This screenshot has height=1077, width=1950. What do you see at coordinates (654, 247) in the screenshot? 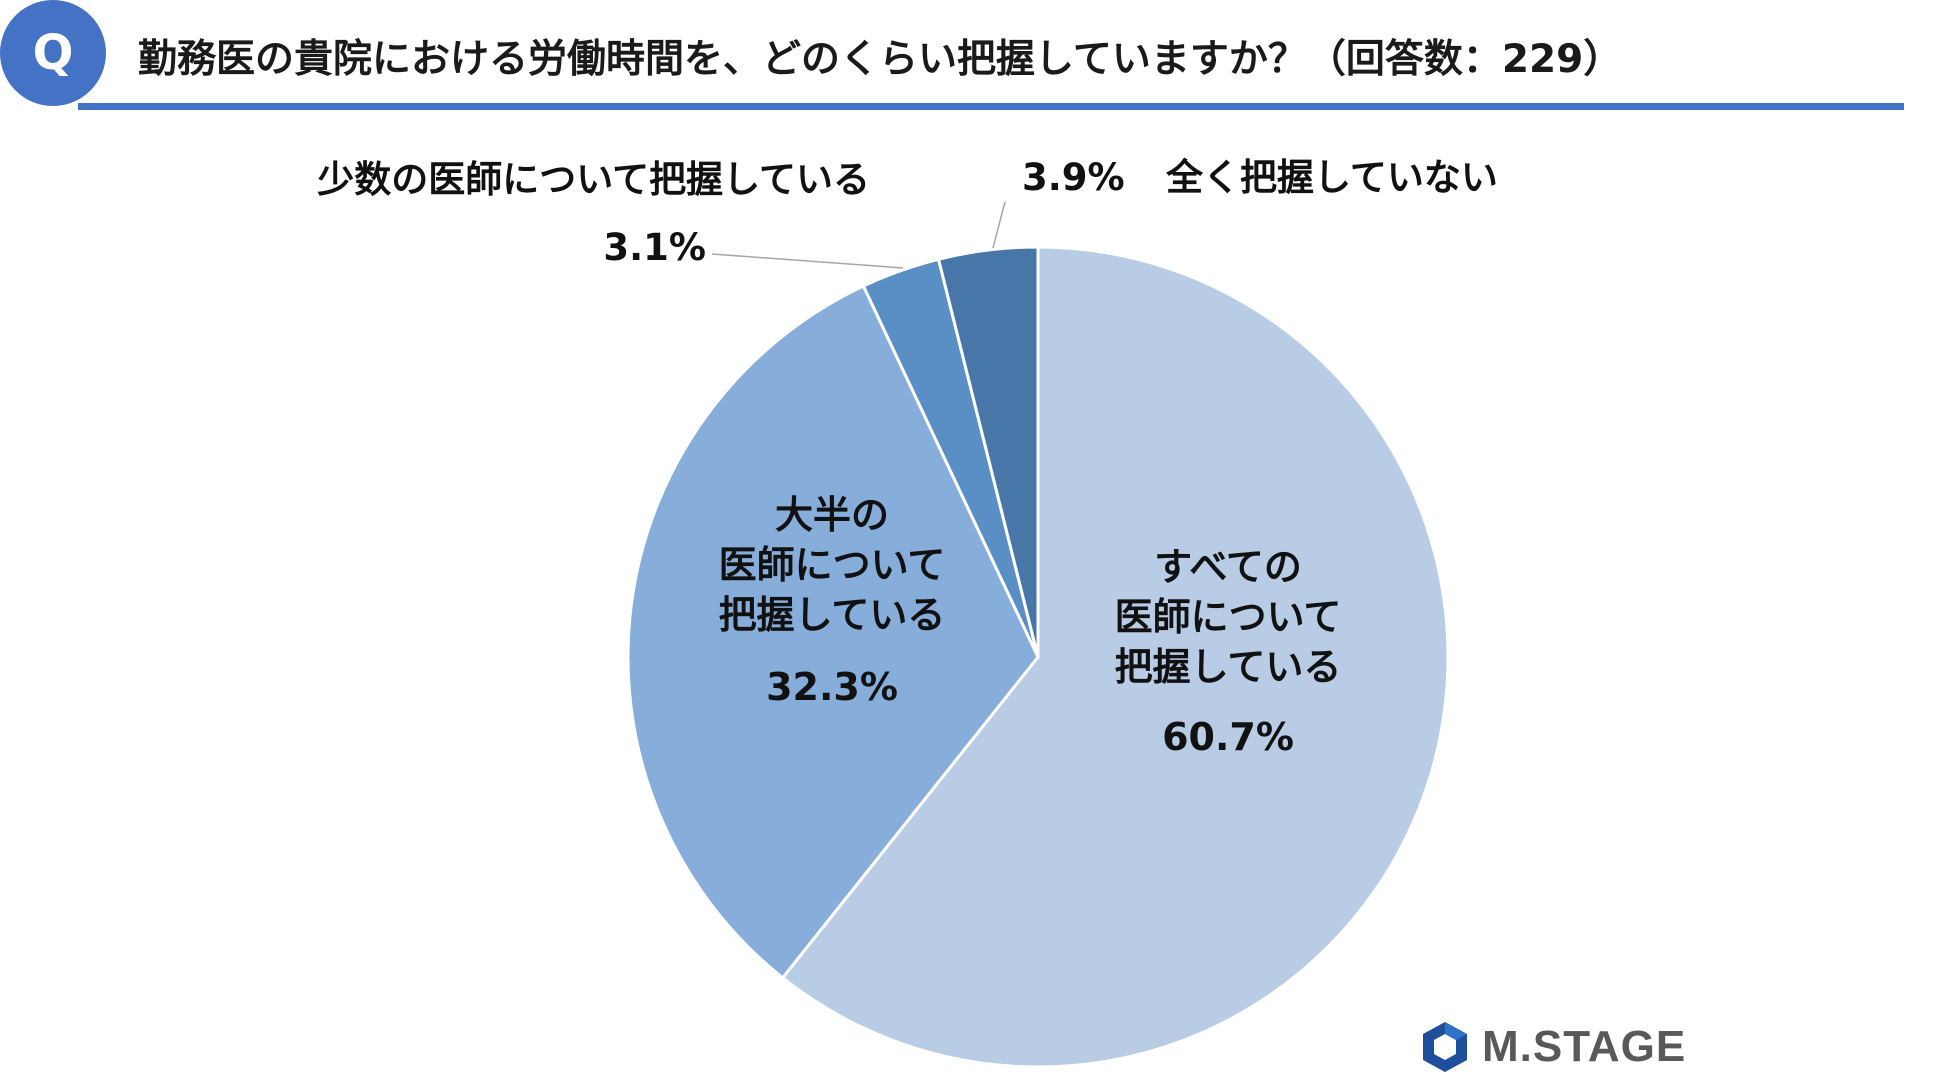
I see `slice-value-2: 3.1%` at bounding box center [654, 247].